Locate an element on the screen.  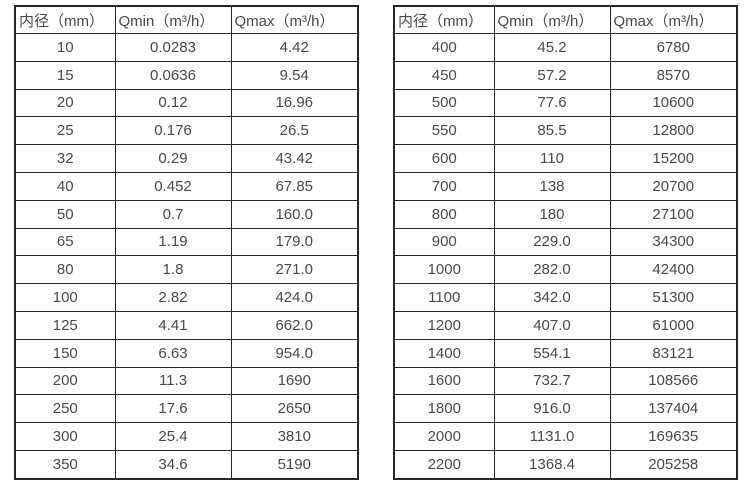
table-row: 100 2.82 424.0 is located at coordinates (186, 297).